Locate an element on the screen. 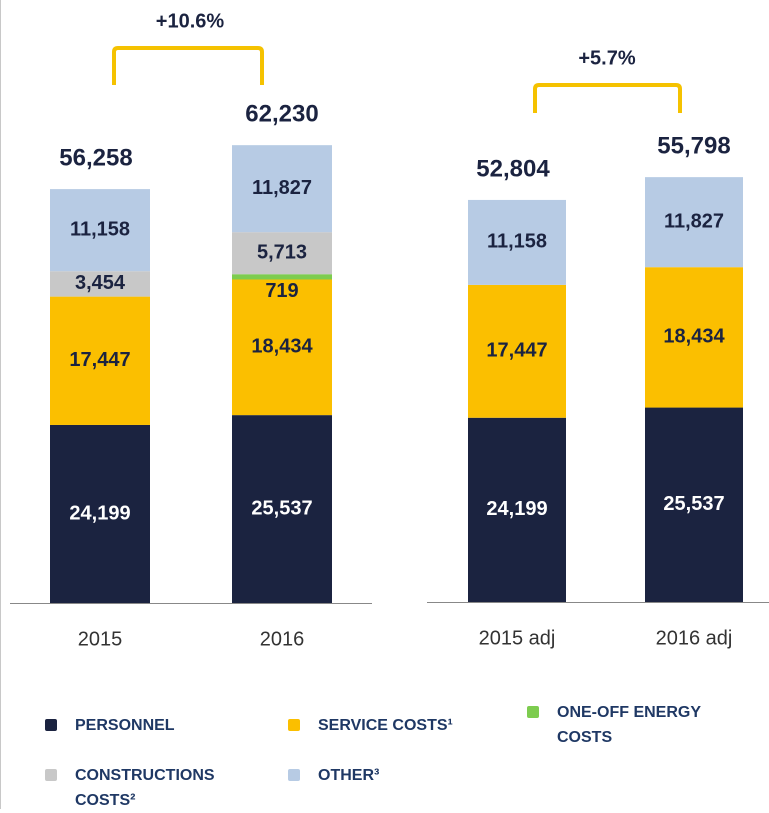 Image resolution: width=769 pixels, height=813 pixels. x-tick-label: 2016 is located at coordinates (282, 639).